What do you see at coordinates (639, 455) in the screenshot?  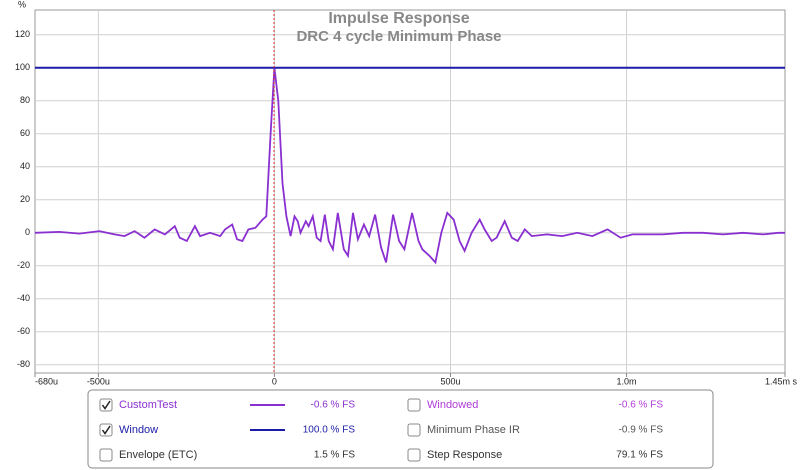 I see `legend-readout: 79.1 % FS` at bounding box center [639, 455].